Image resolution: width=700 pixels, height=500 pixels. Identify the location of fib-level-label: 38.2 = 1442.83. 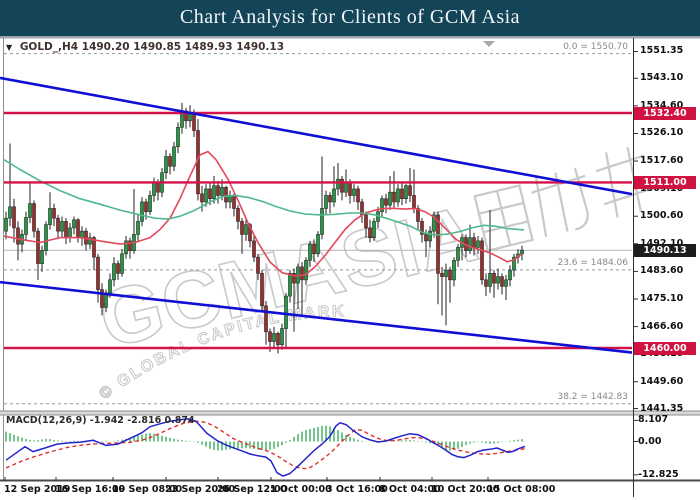
(592, 396).